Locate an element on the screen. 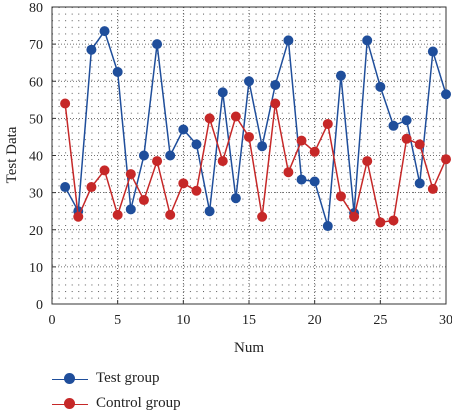 This screenshot has width=452, height=416. y-tick-label: 10 is located at coordinates (36, 268).